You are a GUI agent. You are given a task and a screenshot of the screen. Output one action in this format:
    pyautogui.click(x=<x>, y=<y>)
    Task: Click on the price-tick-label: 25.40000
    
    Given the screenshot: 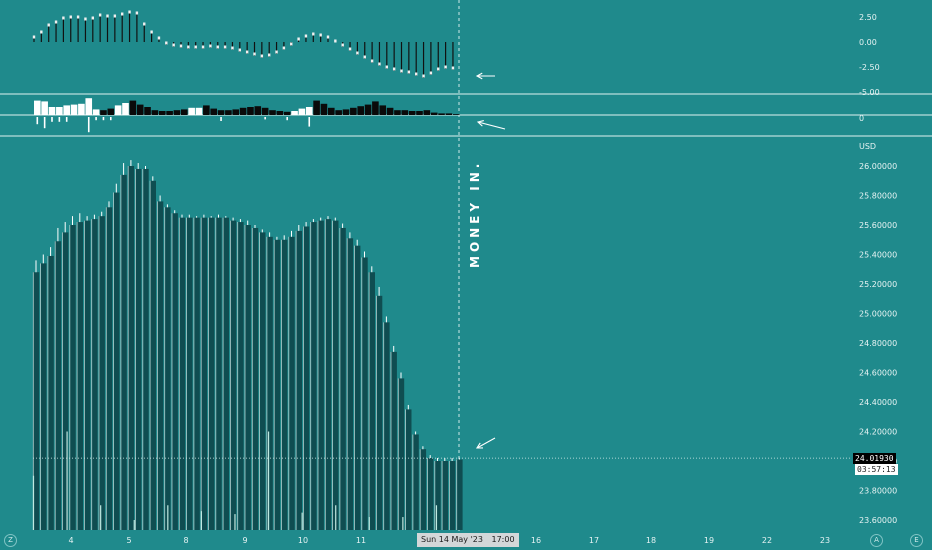 What is the action you would take?
    pyautogui.click(x=878, y=255)
    